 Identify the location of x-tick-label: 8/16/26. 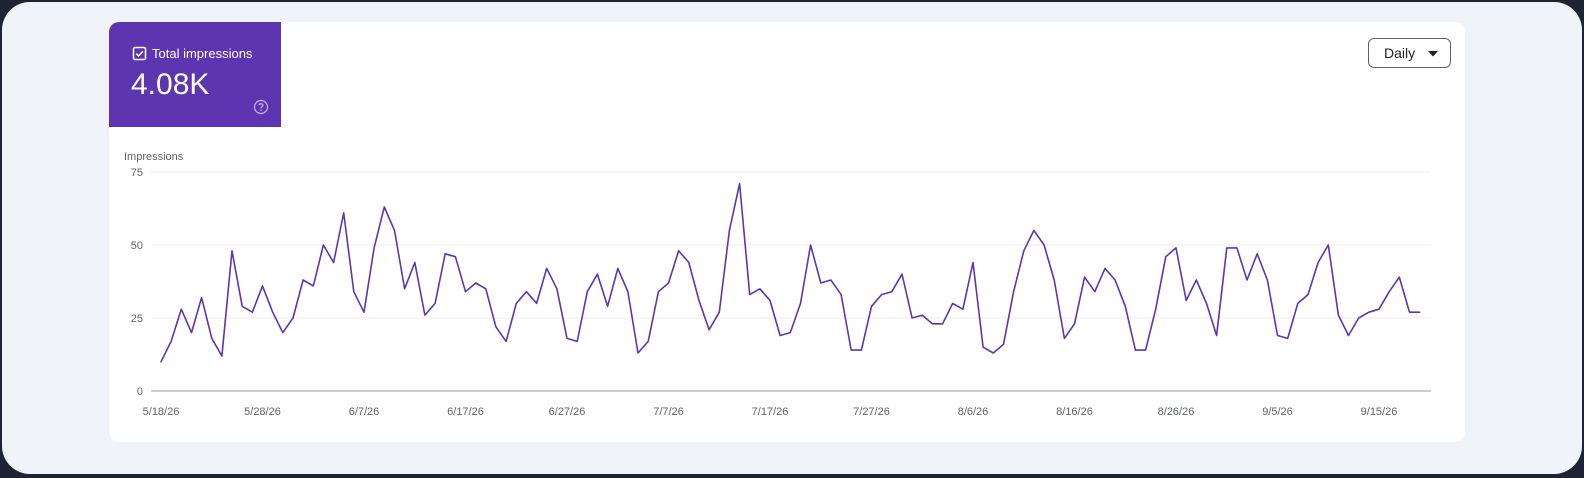
(1074, 412).